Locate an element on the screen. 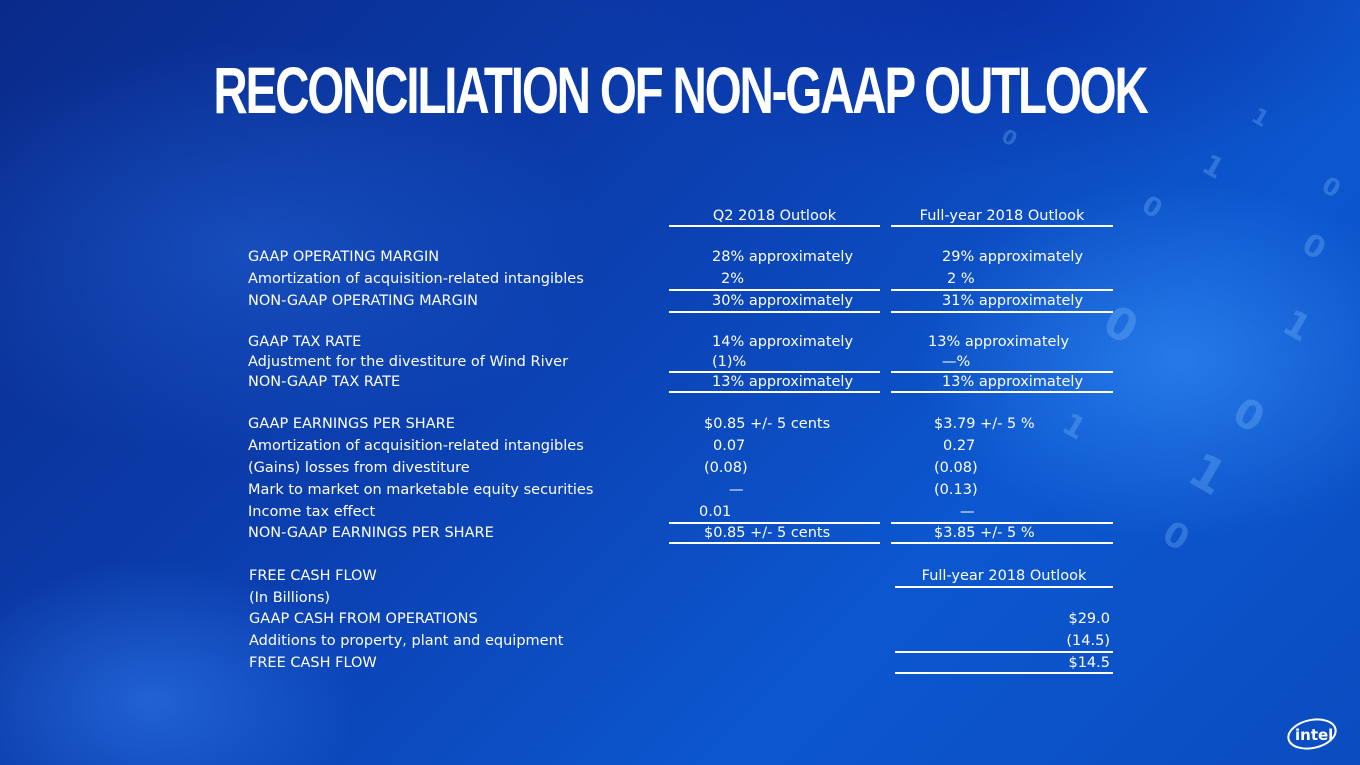 Image resolution: width=1360 pixels, height=765 pixels. header-underline-q2 is located at coordinates (774, 226).